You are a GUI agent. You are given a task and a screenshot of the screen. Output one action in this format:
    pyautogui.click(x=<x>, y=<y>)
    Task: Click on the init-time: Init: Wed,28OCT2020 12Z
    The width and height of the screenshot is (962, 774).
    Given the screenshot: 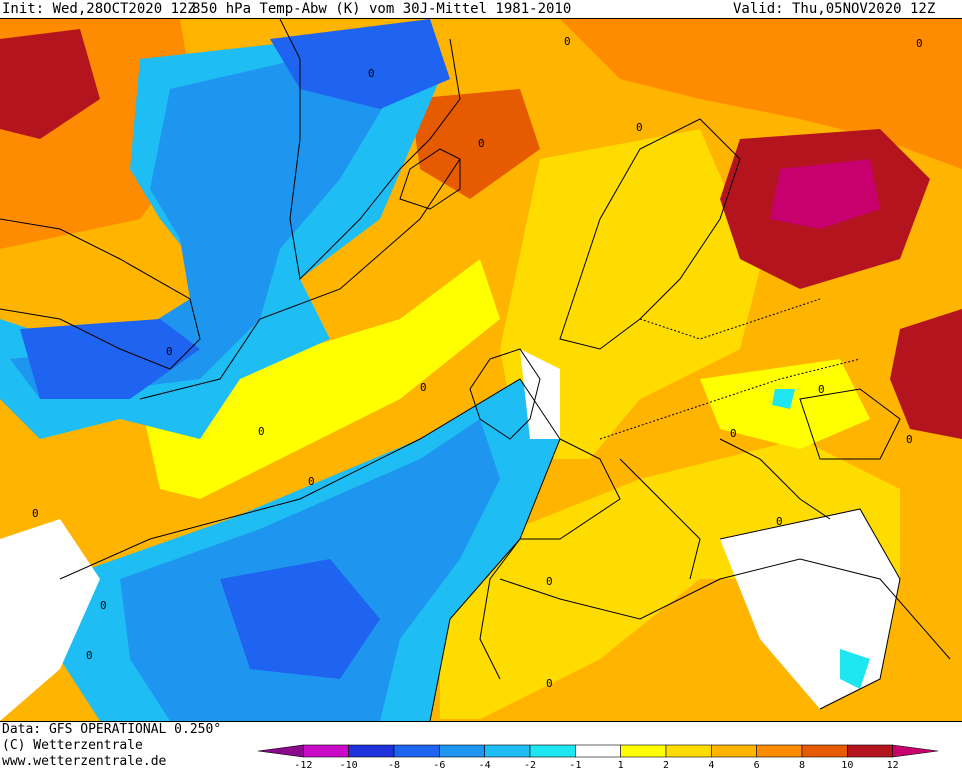 What is the action you would take?
    pyautogui.click(x=99, y=9)
    